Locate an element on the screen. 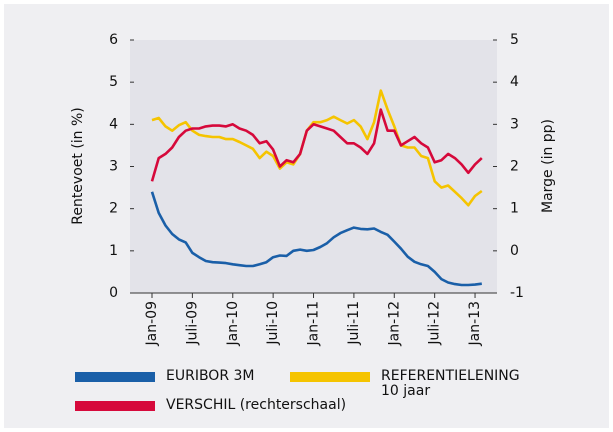 This screenshot has width=613, height=432. y-tick-label: 2 is located at coordinates (113, 209).